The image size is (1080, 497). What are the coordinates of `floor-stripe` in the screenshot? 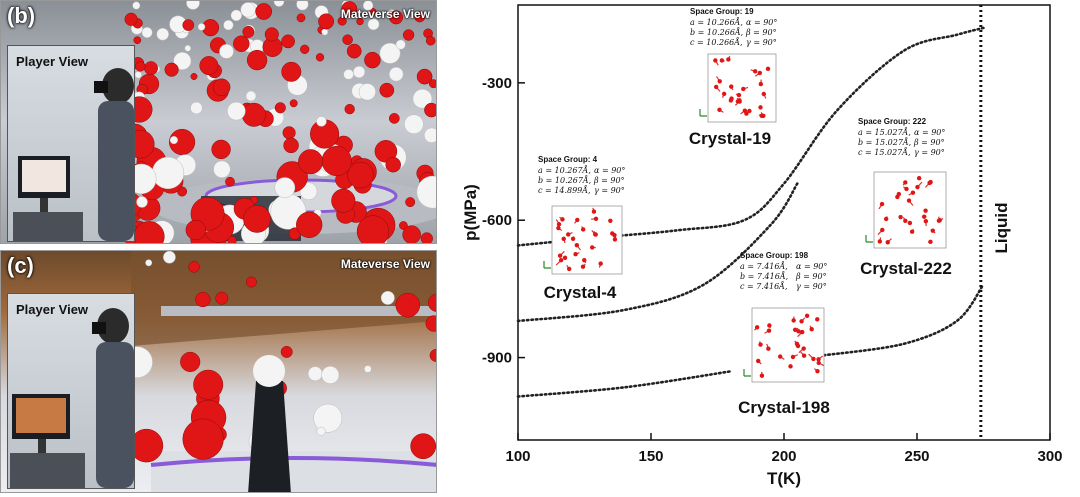 It's located at (293, 461).